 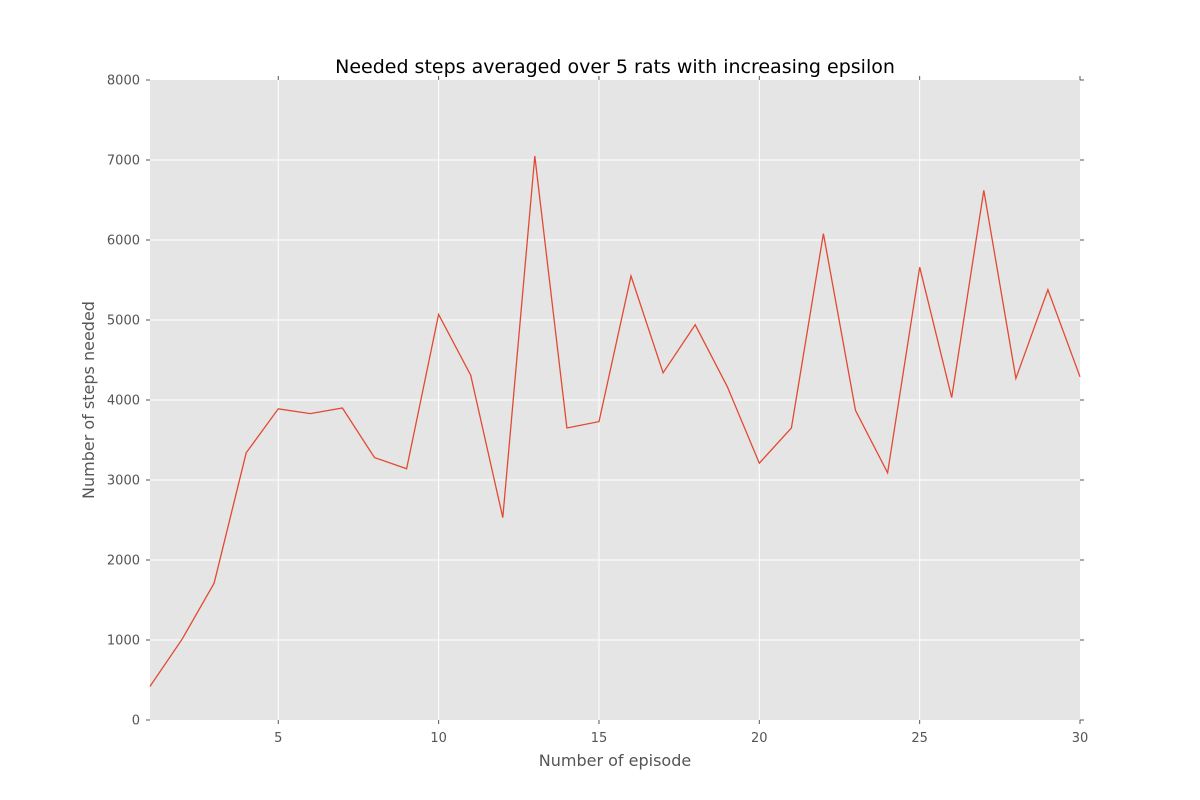 What do you see at coordinates (438, 738) in the screenshot?
I see `x-tick-label: 10` at bounding box center [438, 738].